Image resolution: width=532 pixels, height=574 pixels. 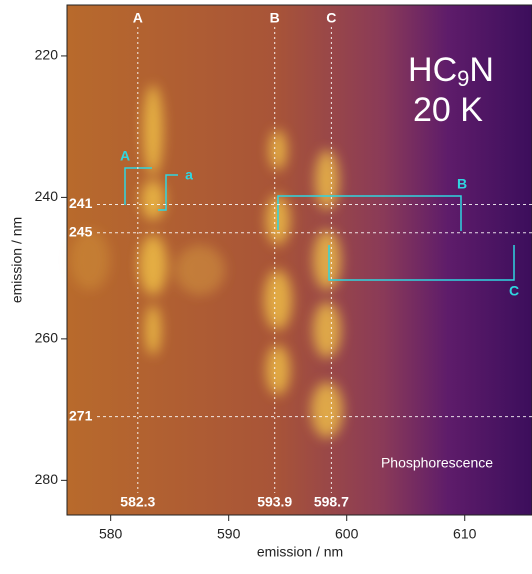 I want to click on x-tick-label: 590, so click(x=229, y=534).